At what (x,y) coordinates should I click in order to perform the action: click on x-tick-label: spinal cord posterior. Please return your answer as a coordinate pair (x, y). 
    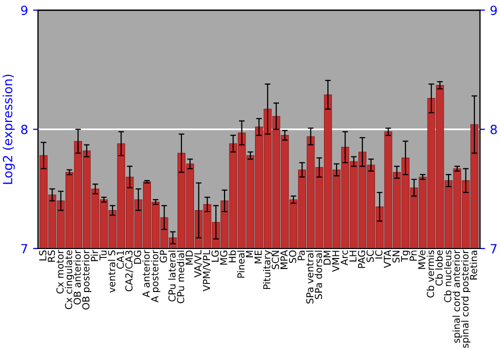
    Looking at the image, I should click on (465, 299).